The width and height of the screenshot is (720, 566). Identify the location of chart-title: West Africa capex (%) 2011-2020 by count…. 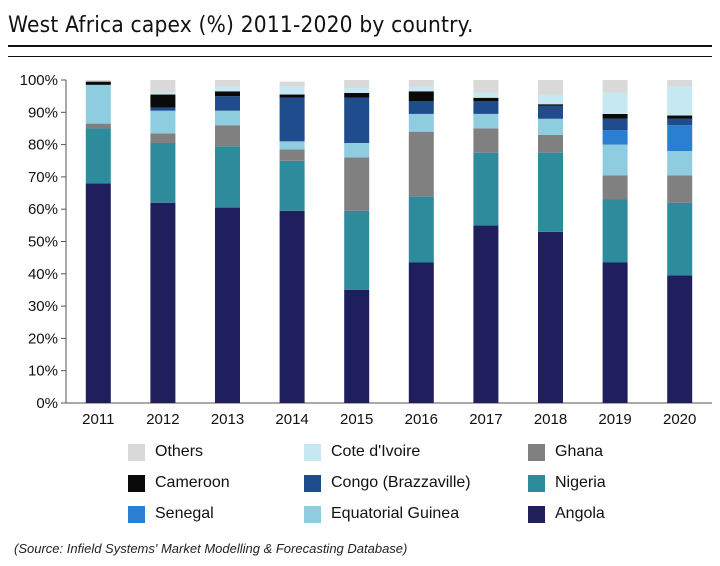
(241, 25).